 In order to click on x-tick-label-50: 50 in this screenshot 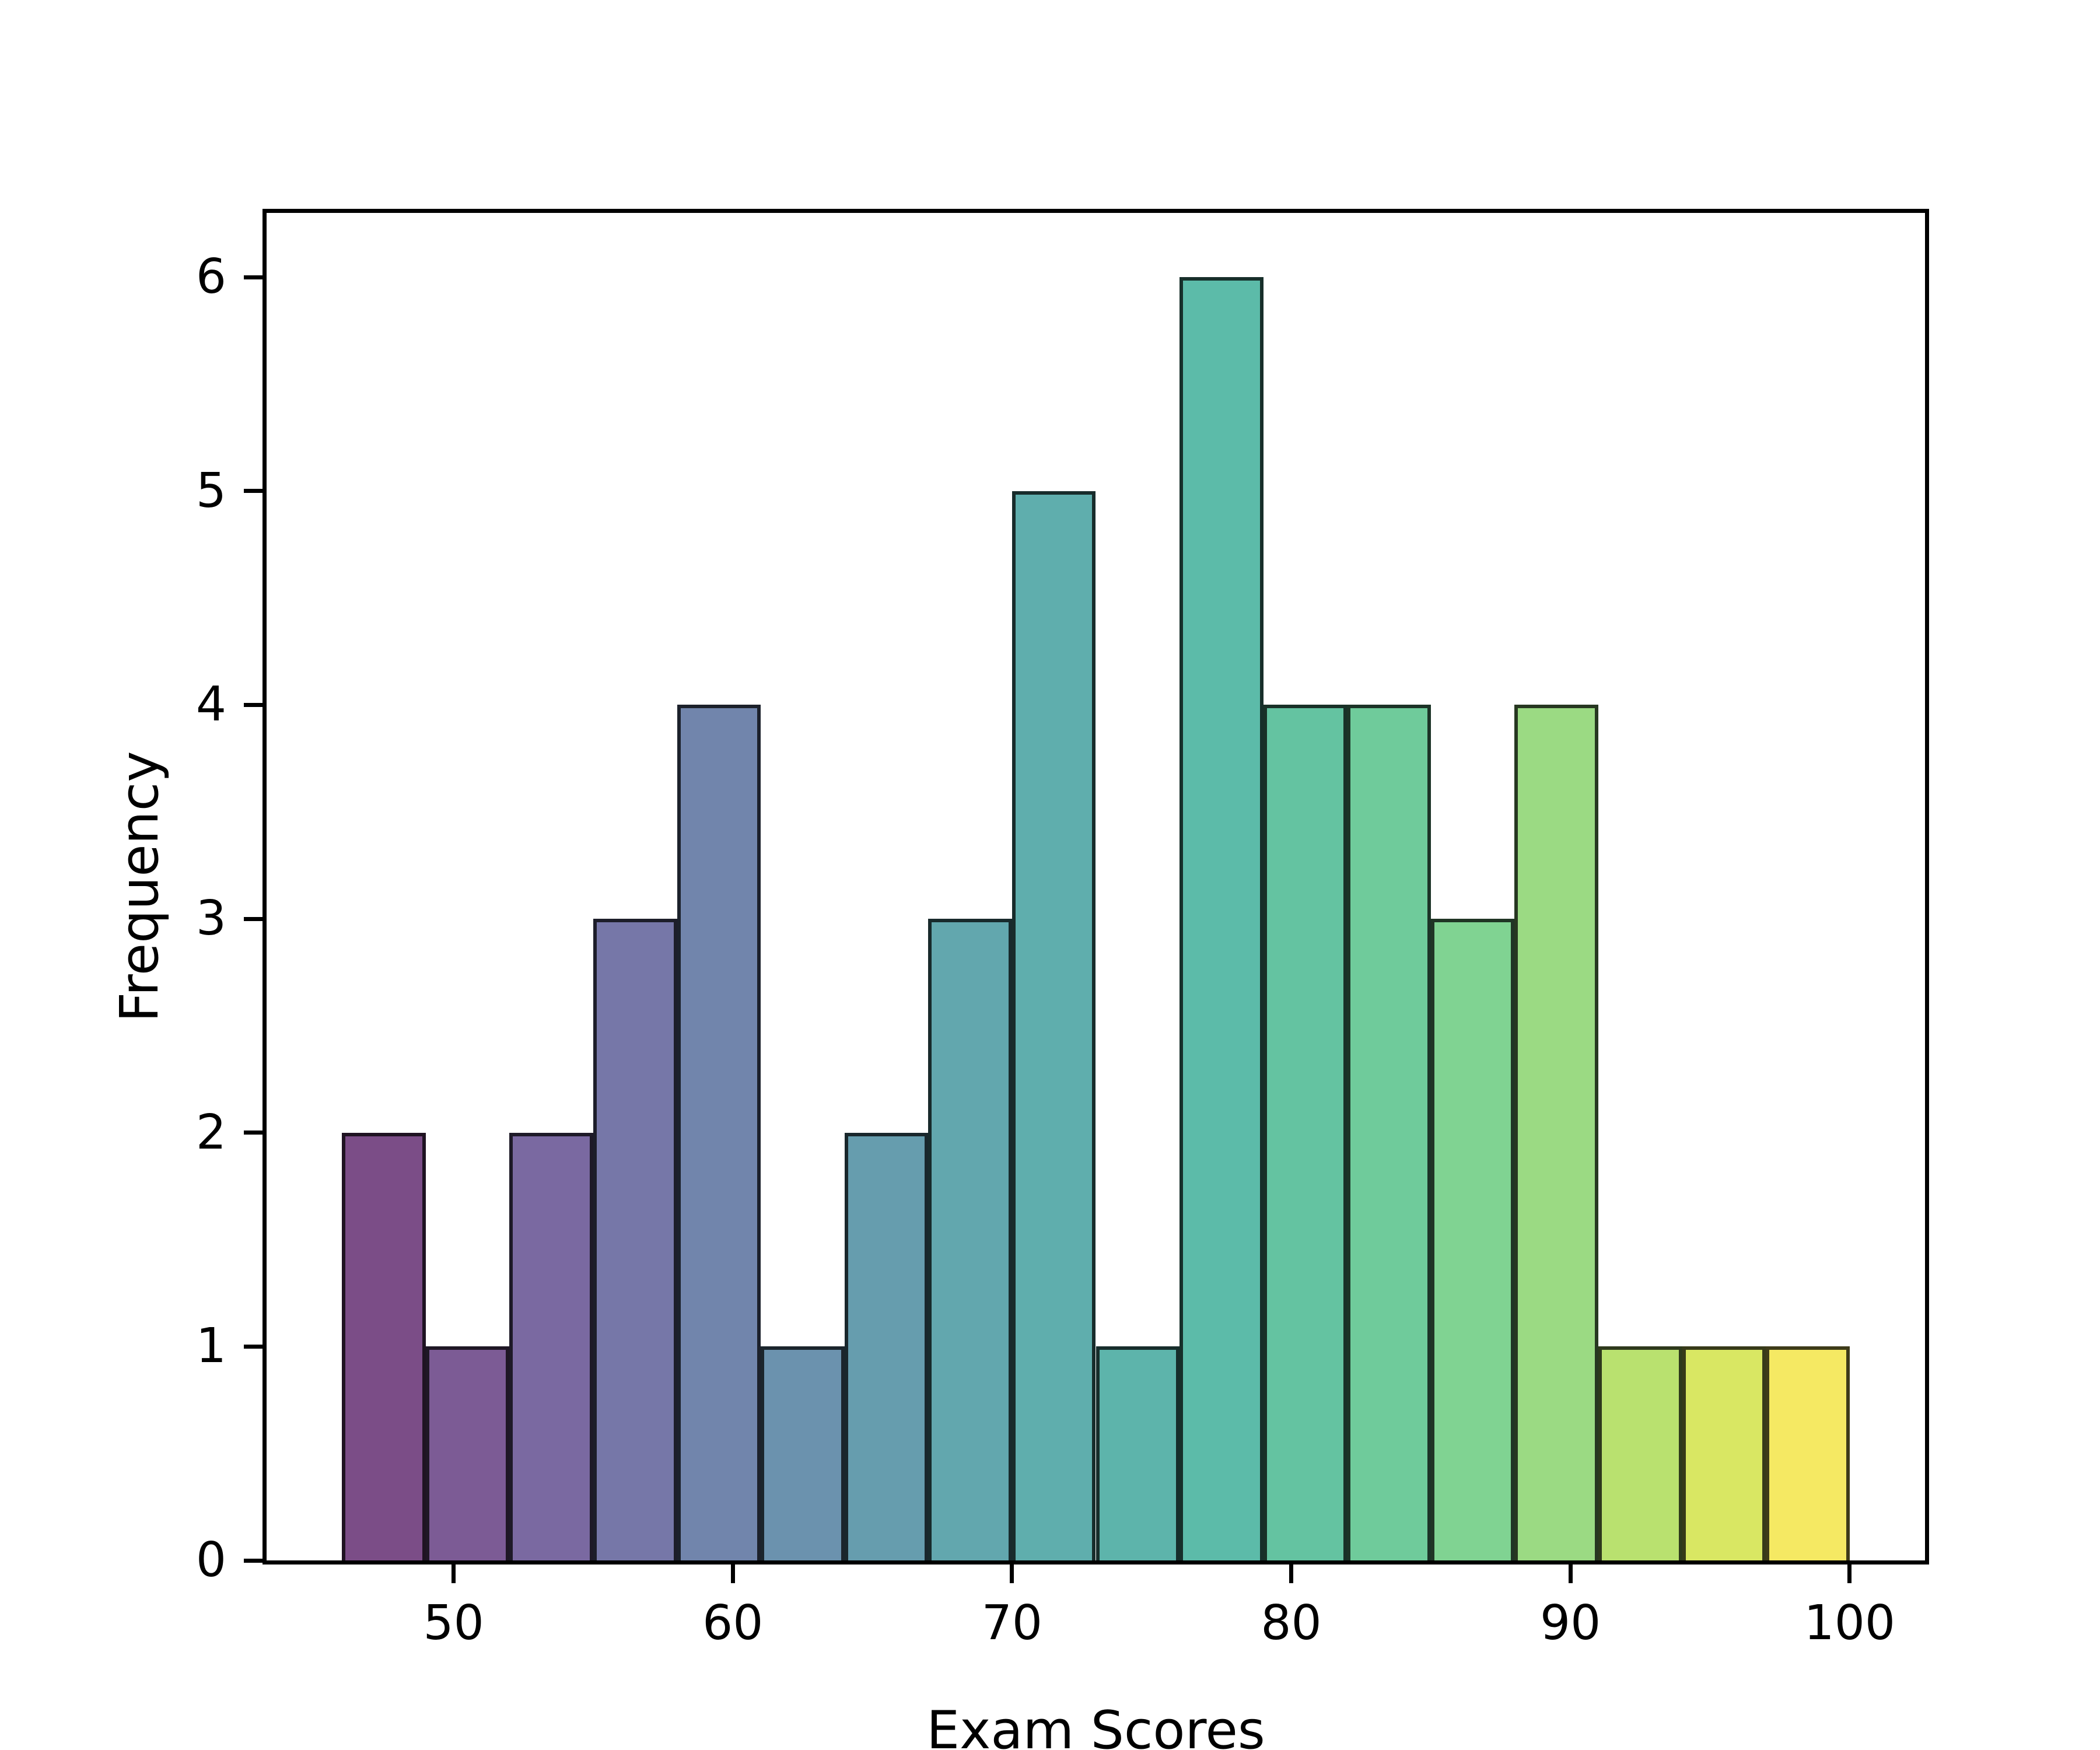, I will do `click(453, 1623)`.